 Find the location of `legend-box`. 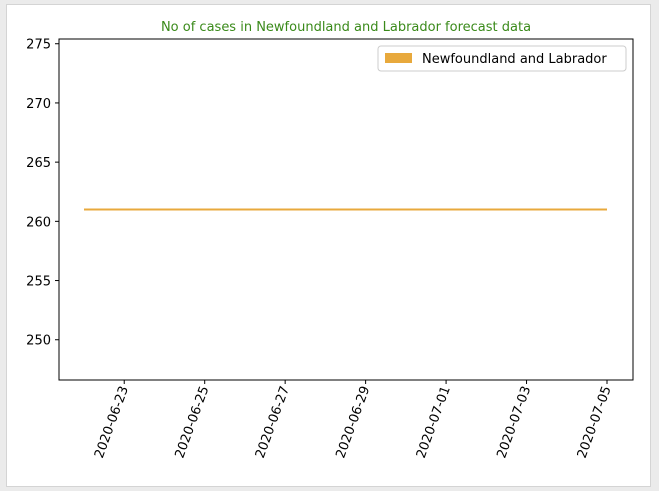

legend-box is located at coordinates (502, 58).